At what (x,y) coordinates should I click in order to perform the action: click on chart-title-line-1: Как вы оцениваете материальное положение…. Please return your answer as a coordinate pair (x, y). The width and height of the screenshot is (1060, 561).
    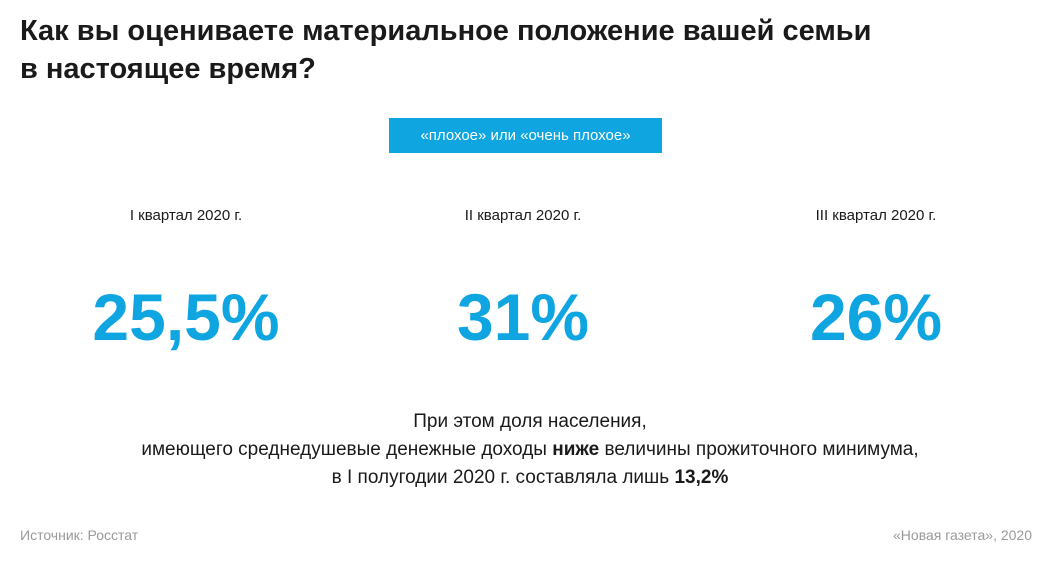
    Looking at the image, I should click on (446, 31).